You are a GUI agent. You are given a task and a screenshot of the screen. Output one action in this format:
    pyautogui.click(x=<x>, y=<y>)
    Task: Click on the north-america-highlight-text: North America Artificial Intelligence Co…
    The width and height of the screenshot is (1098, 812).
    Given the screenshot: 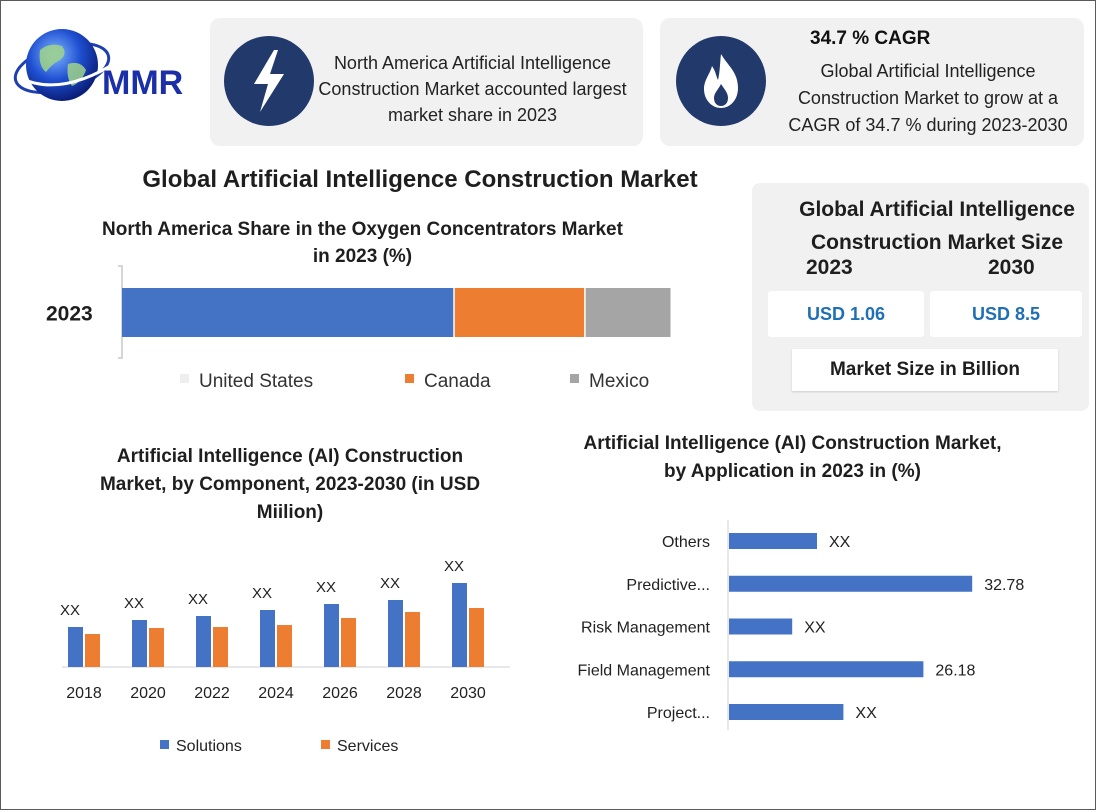 What is the action you would take?
    pyautogui.click(x=472, y=89)
    